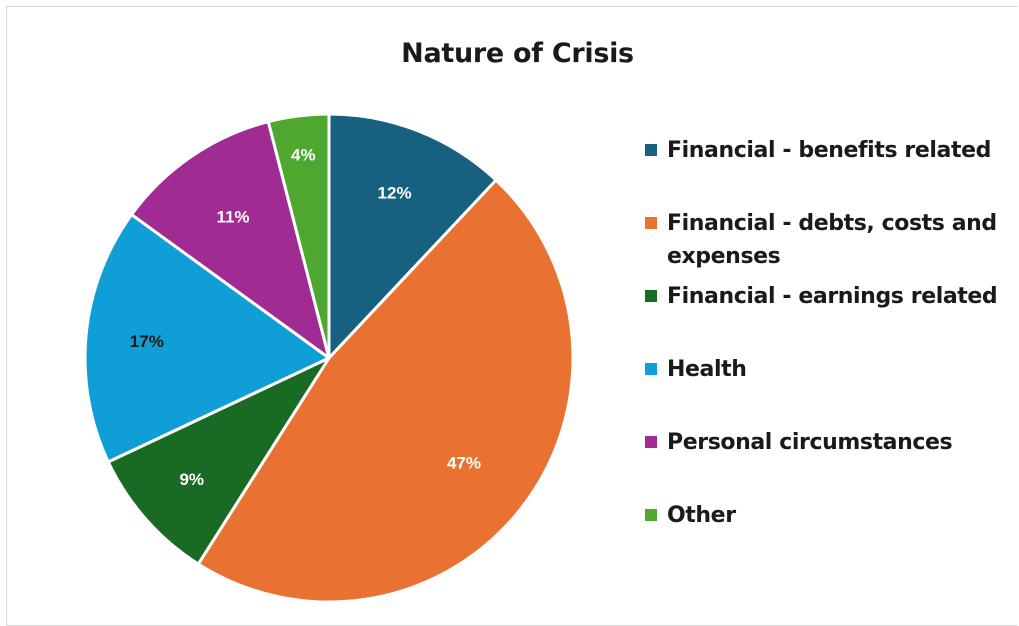 This screenshot has width=1019, height=626. I want to click on legend-label: Personal circumstances, so click(810, 442).